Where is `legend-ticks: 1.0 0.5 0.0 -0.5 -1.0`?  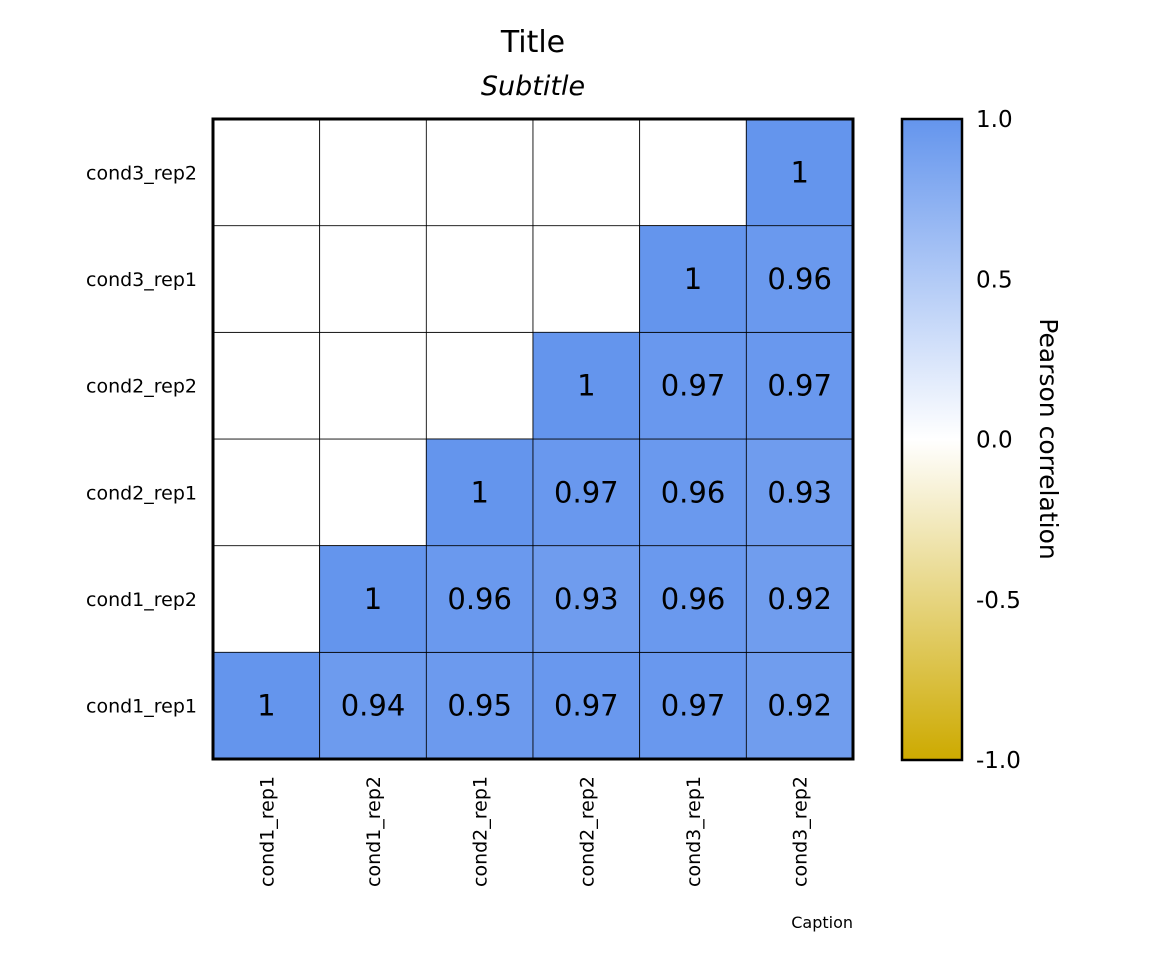
legend-ticks: 1.0 0.5 0.0 -0.5 -1.0 is located at coordinates (998, 440).